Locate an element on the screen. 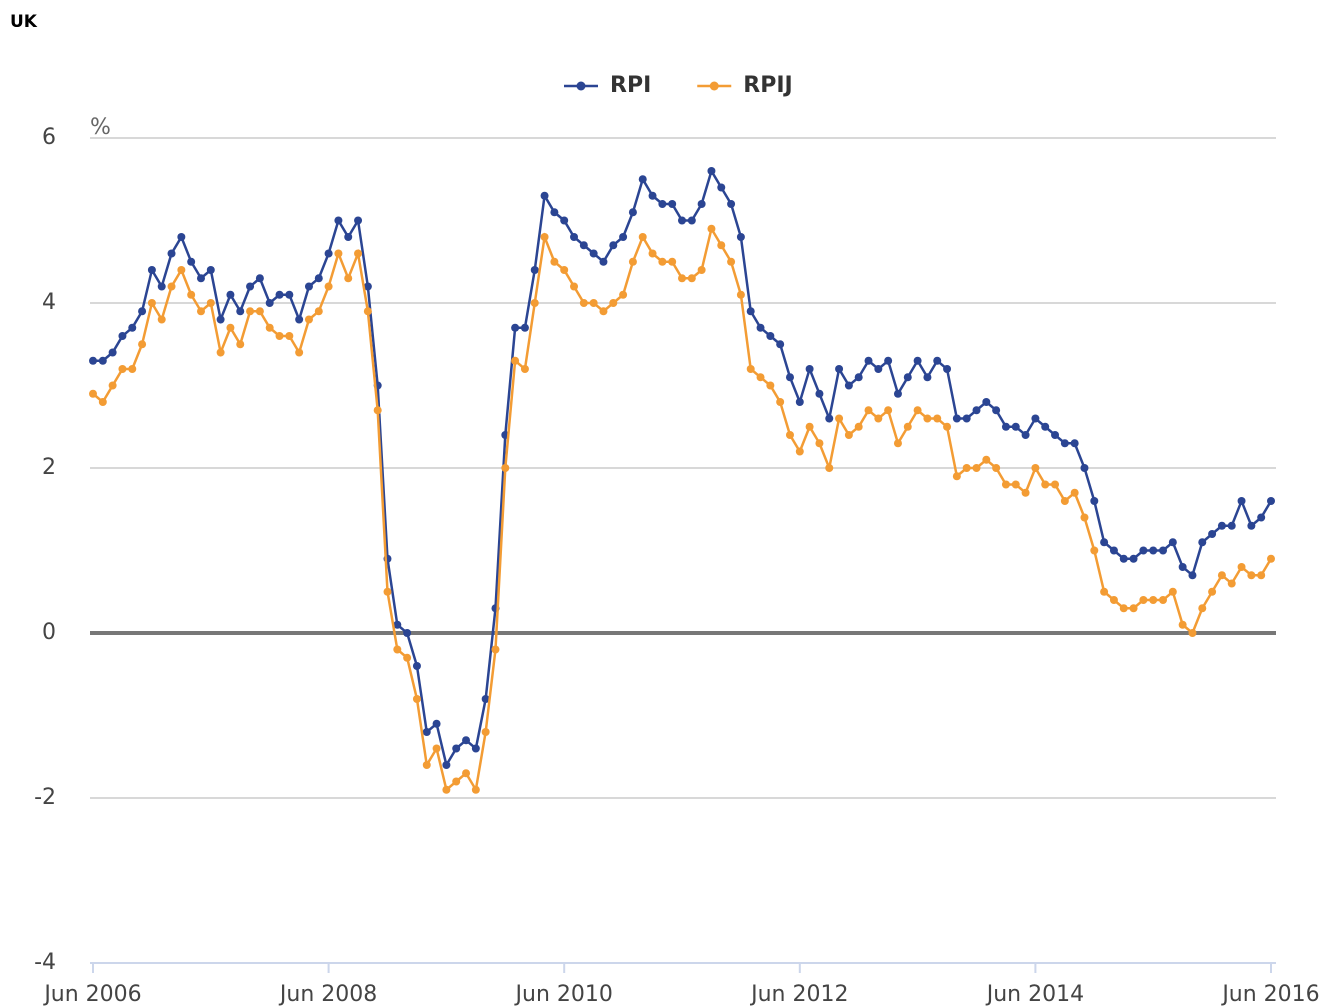 The image size is (1330, 1008). x-tick-label: Jun 2012 is located at coordinates (798, 994).